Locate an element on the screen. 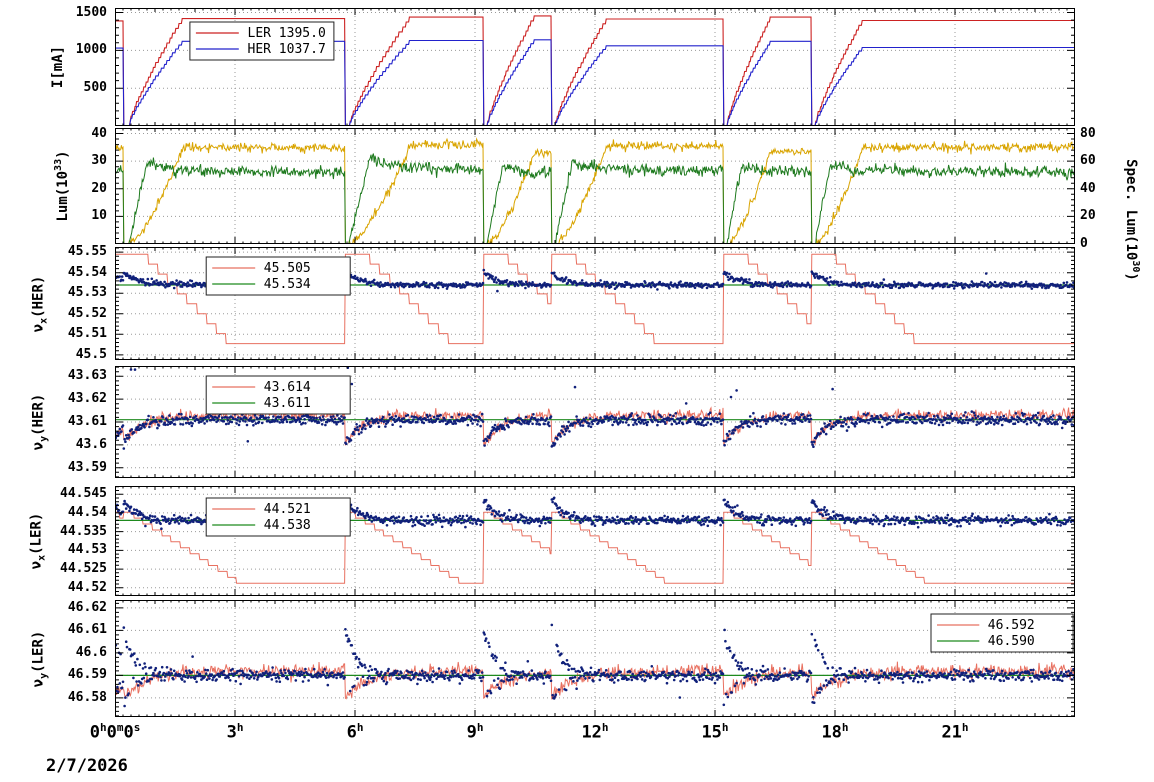 This screenshot has height=782, width=1154. y-axis-label: νy(HER) is located at coordinates (40, 422).